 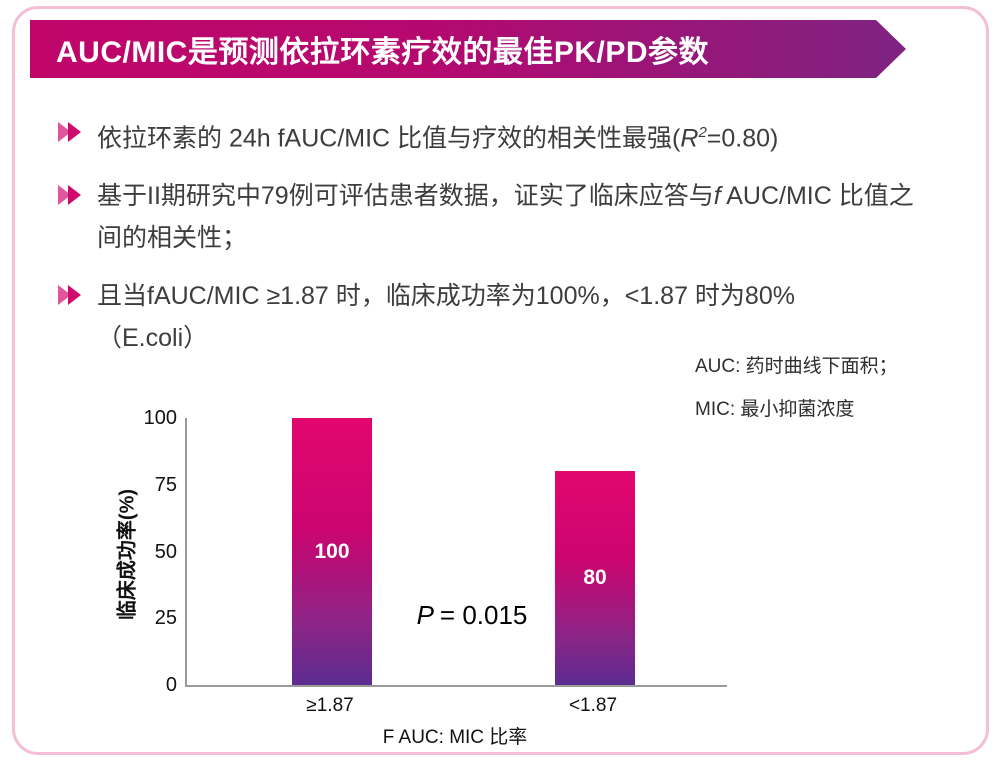 I want to click on page-title: AUC/MIC是预测依拉环素疗效的最佳PK/PD参数, so click(x=383, y=52).